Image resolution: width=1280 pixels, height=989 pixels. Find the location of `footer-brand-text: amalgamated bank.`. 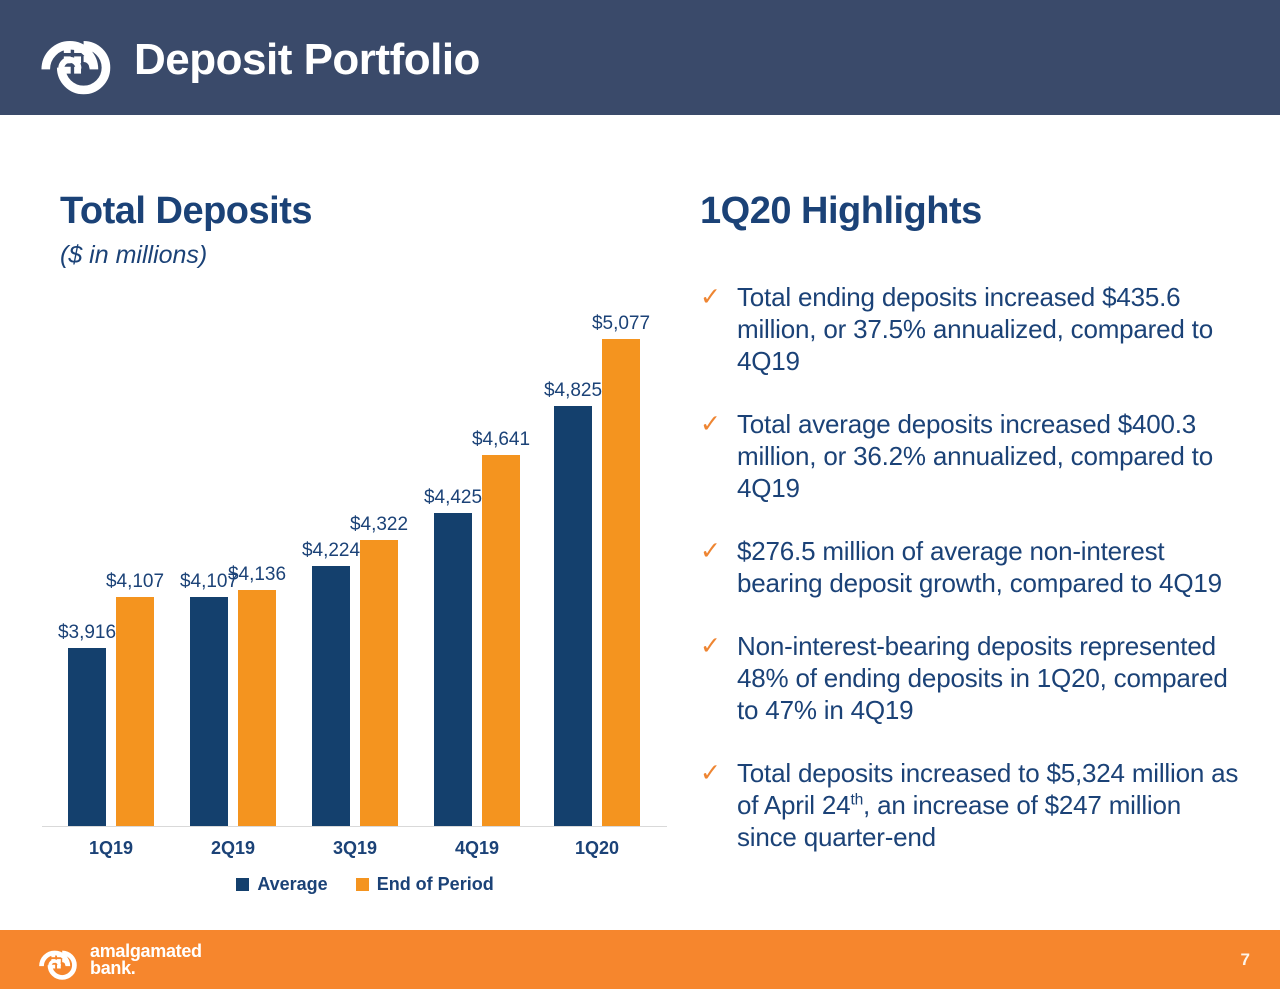

footer-brand-text: amalgamated bank. is located at coordinates (146, 959).